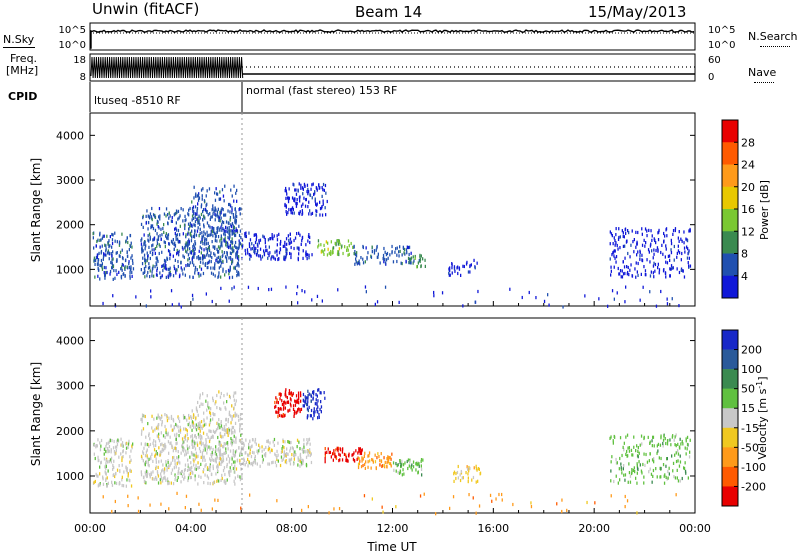 Image resolution: width=800 pixels, height=554 pixels. What do you see at coordinates (775, 46) in the screenshot?
I see `nsearch-legend-line` at bounding box center [775, 46].